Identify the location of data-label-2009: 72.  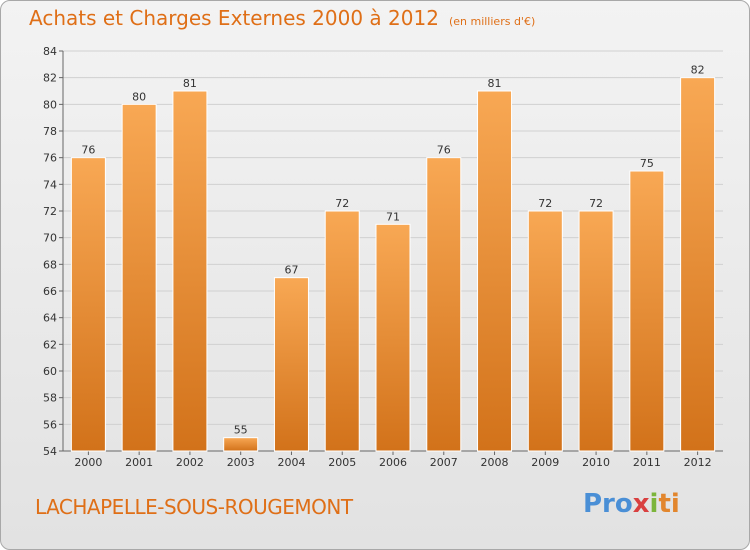
(545, 203).